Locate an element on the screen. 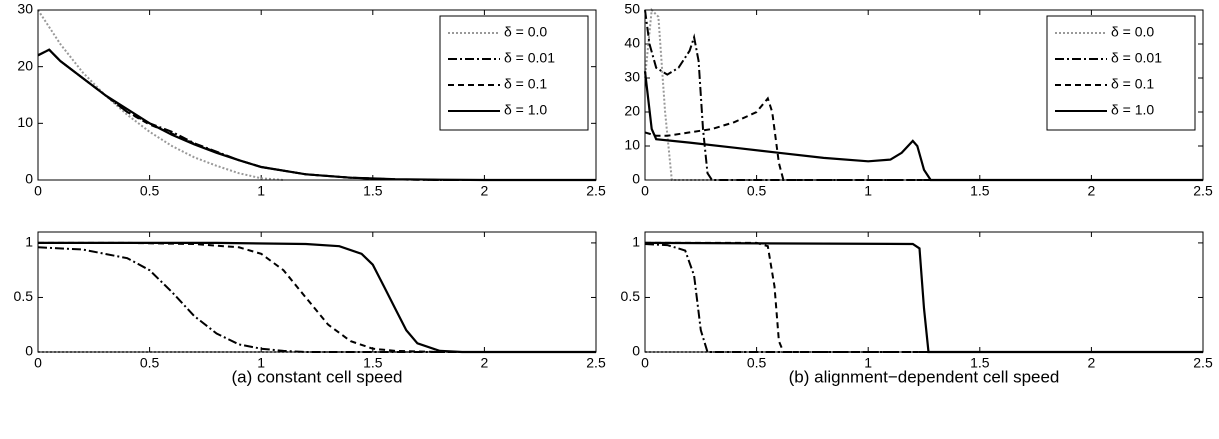  y-tick-label: 50 is located at coordinates (632, 9).